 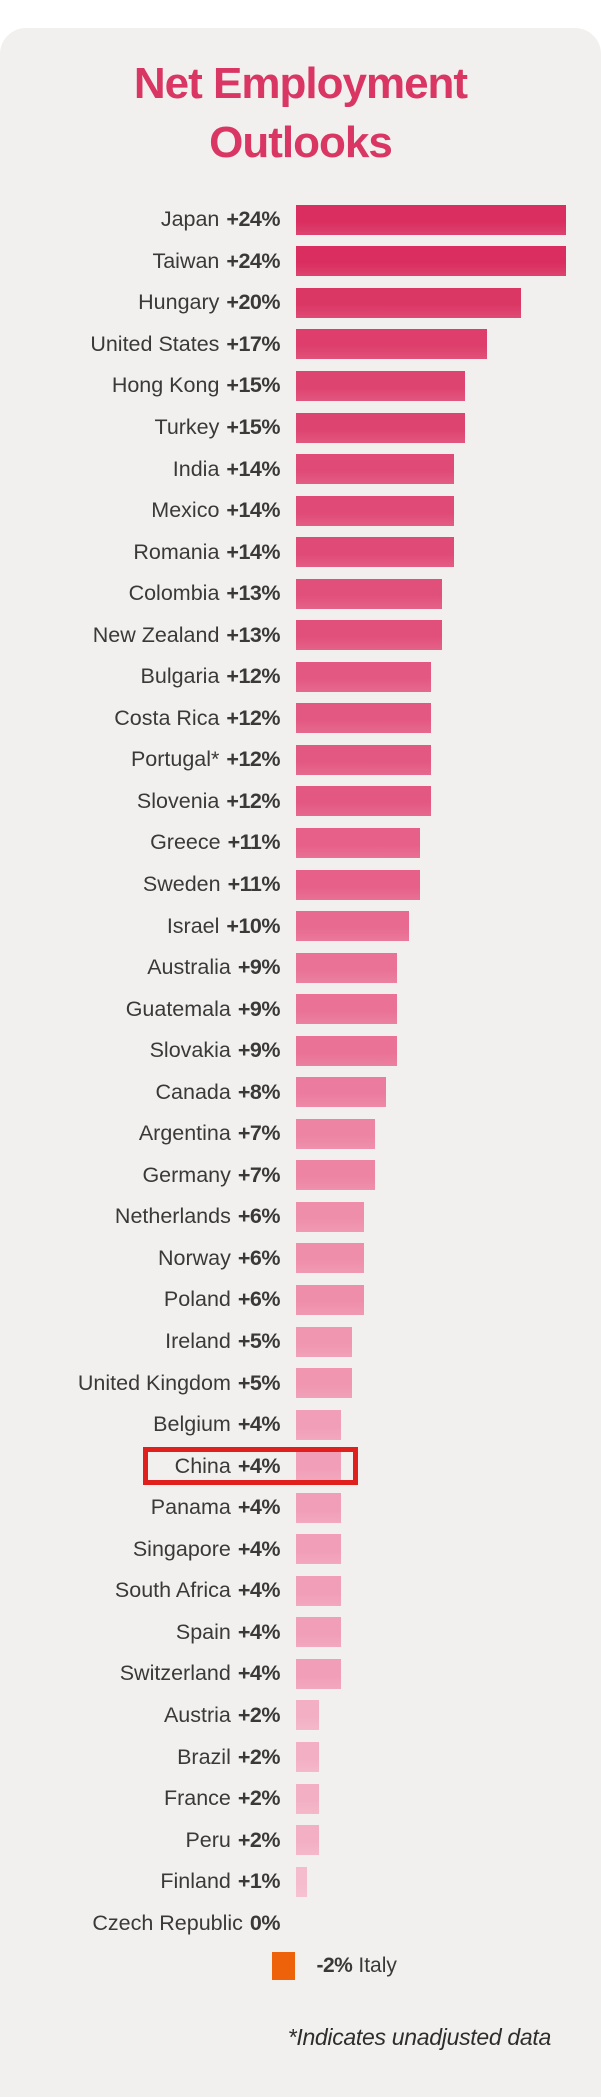 I want to click on value-label: +14%, so click(x=253, y=551).